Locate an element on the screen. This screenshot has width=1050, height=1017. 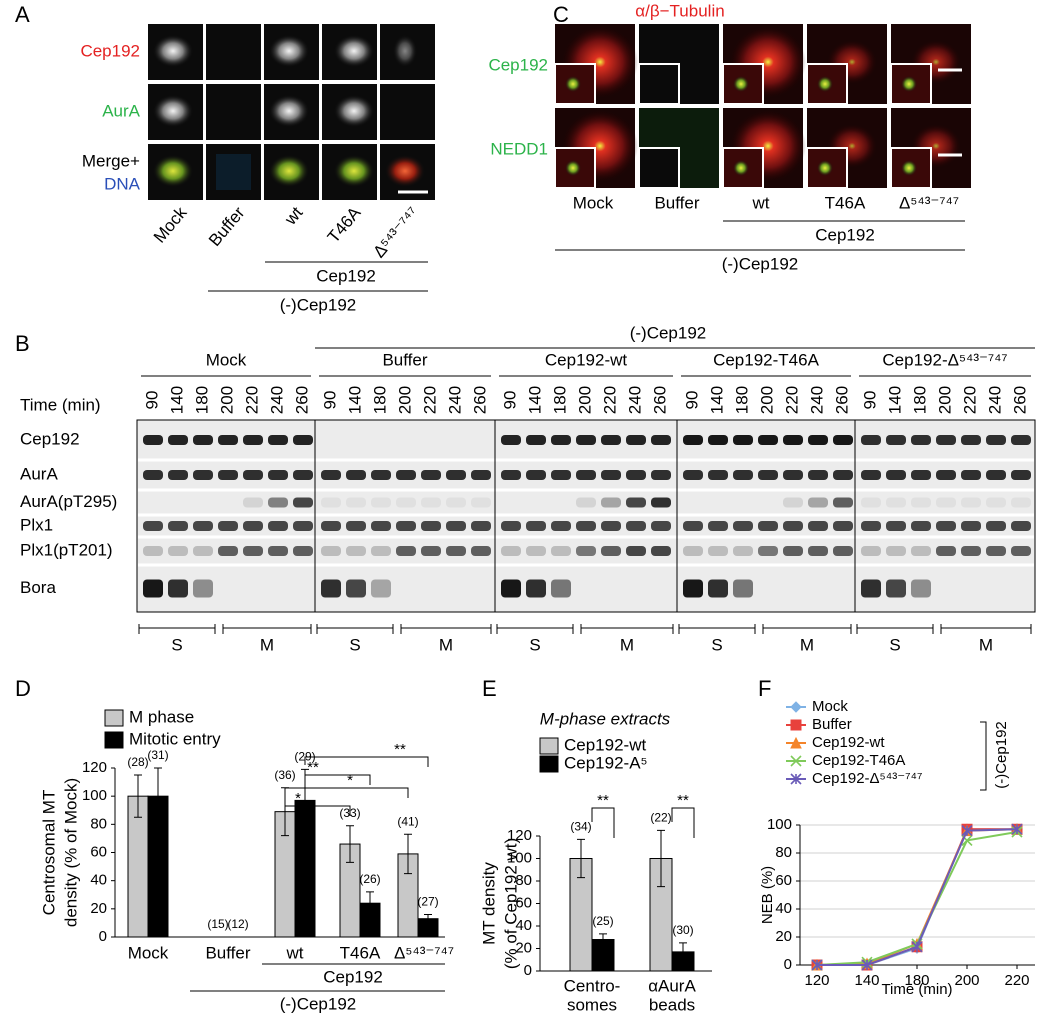
legend-label: Cep192-T46A is located at coordinates (858, 760).